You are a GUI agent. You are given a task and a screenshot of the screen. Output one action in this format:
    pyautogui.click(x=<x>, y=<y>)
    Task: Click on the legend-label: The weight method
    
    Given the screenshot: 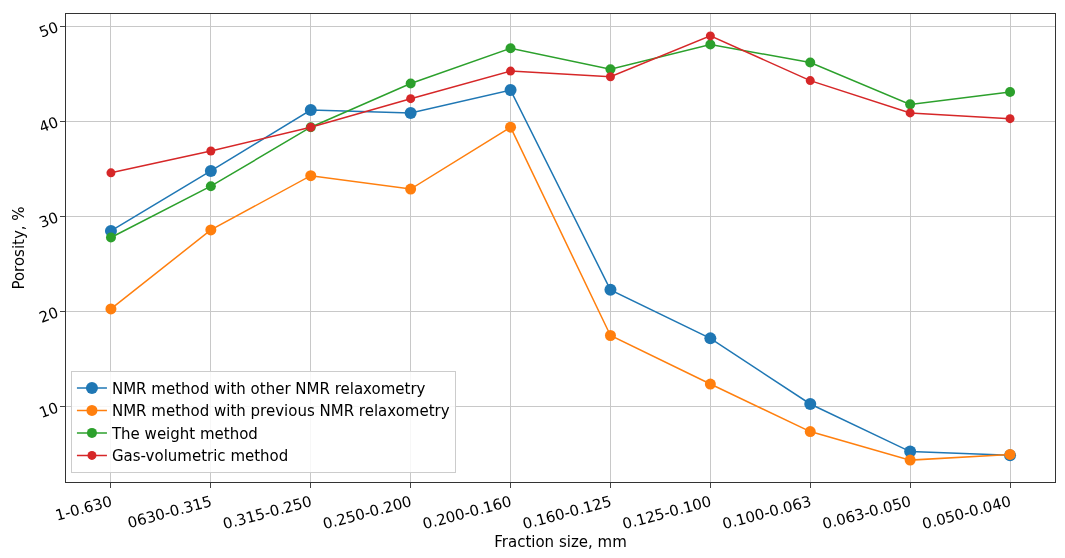 What is the action you would take?
    pyautogui.click(x=184, y=433)
    